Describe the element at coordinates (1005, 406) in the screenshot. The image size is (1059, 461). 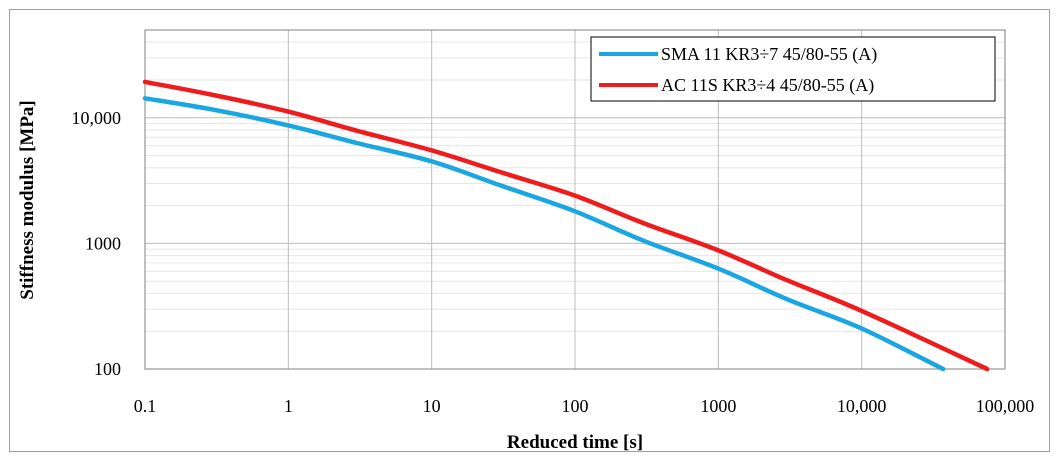
I see `x-tick-label: 100,000` at that location.